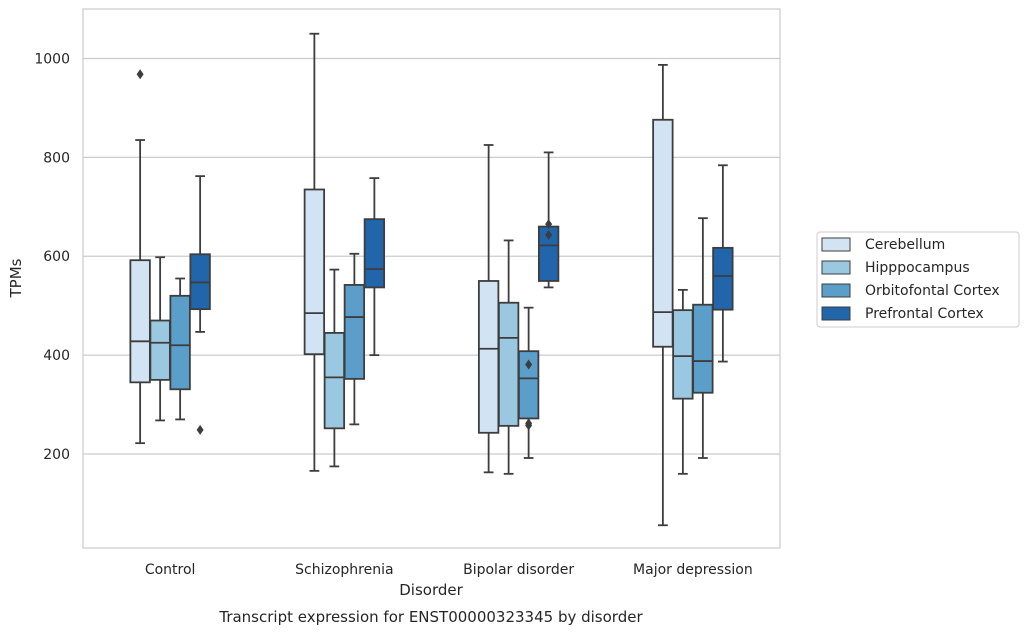 This screenshot has width=1028, height=634. I want to click on legend-label: Hipppocampus, so click(917, 268).